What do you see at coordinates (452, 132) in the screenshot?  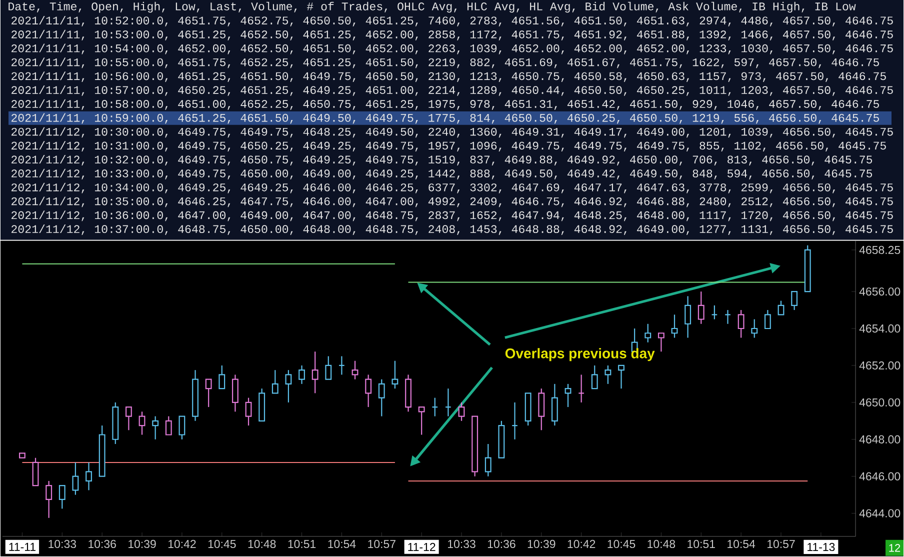 I see `text: 2021/11/12, 10:30:00.0, 4649.75, 4649.75, 4648.25, 4649.50, 2240, 1360, 4649.31, 4649.17, 4649.00, 1201, 1039, 4656.50, 4645.75` at bounding box center [452, 132].